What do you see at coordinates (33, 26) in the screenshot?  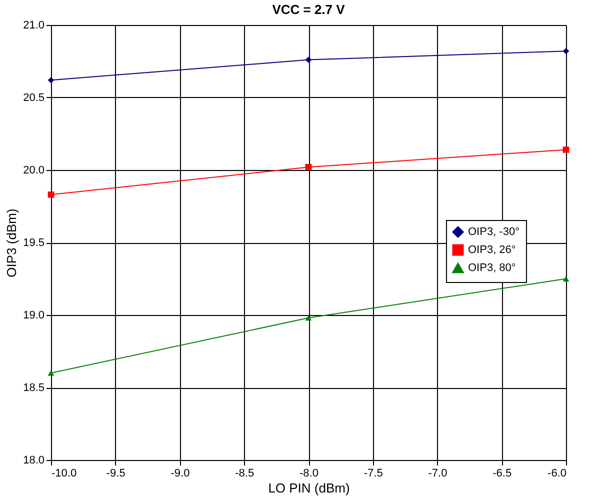 I see `y-tick-label: 21.0` at bounding box center [33, 26].